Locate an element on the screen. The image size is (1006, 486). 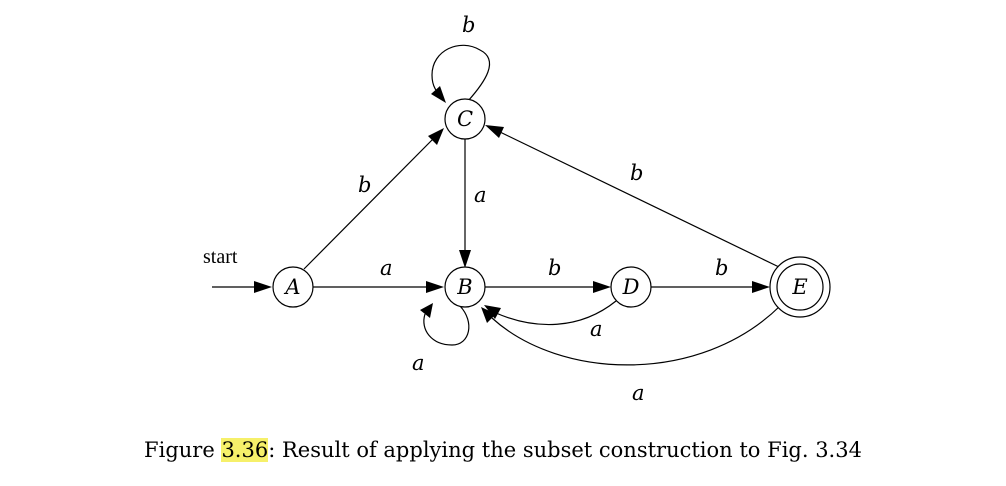
edge-A-C is located at coordinates (373, 199).